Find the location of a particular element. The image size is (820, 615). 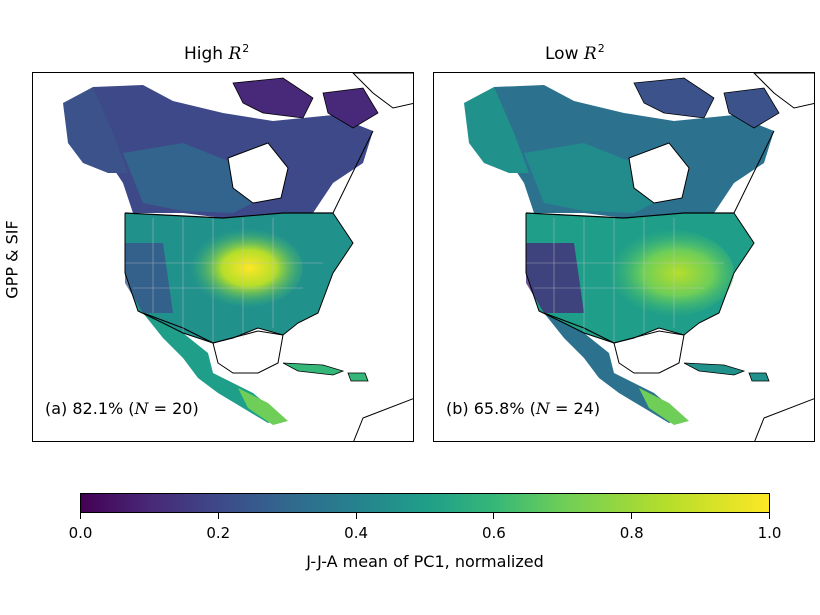

colorbar-tick-label: 0.8 is located at coordinates (631, 533).